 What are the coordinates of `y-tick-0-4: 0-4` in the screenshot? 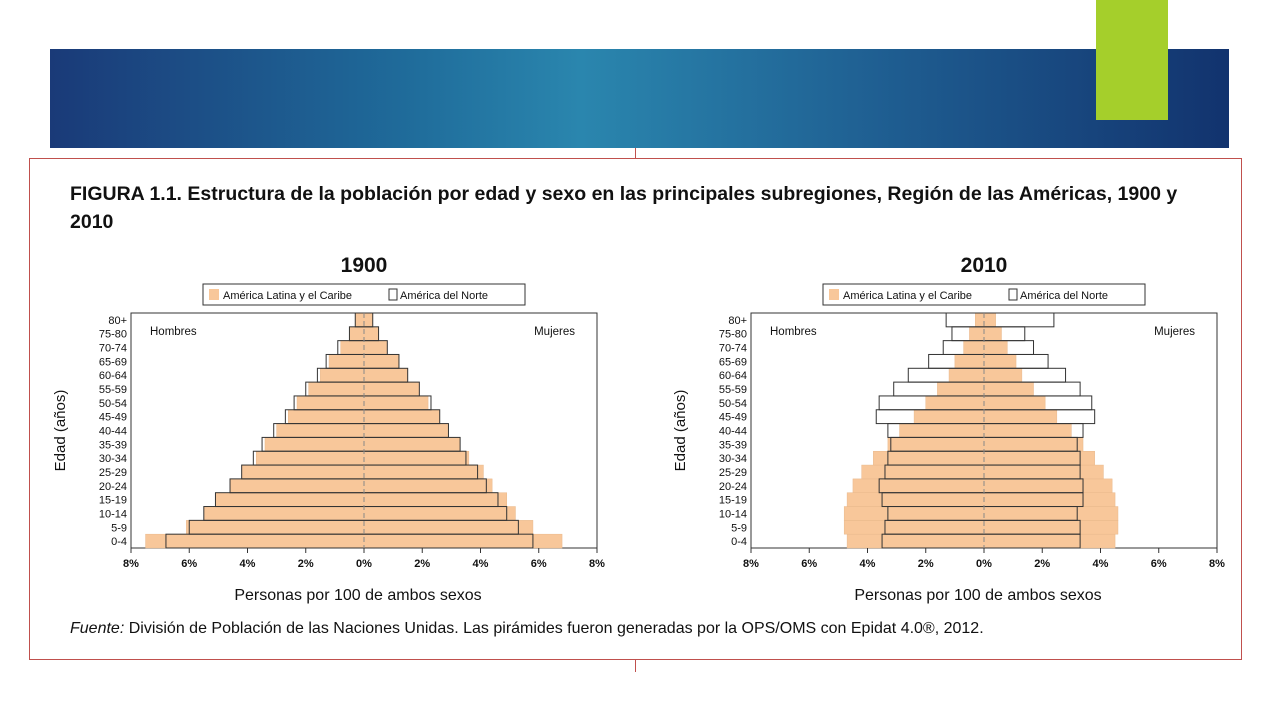 It's located at (739, 542).